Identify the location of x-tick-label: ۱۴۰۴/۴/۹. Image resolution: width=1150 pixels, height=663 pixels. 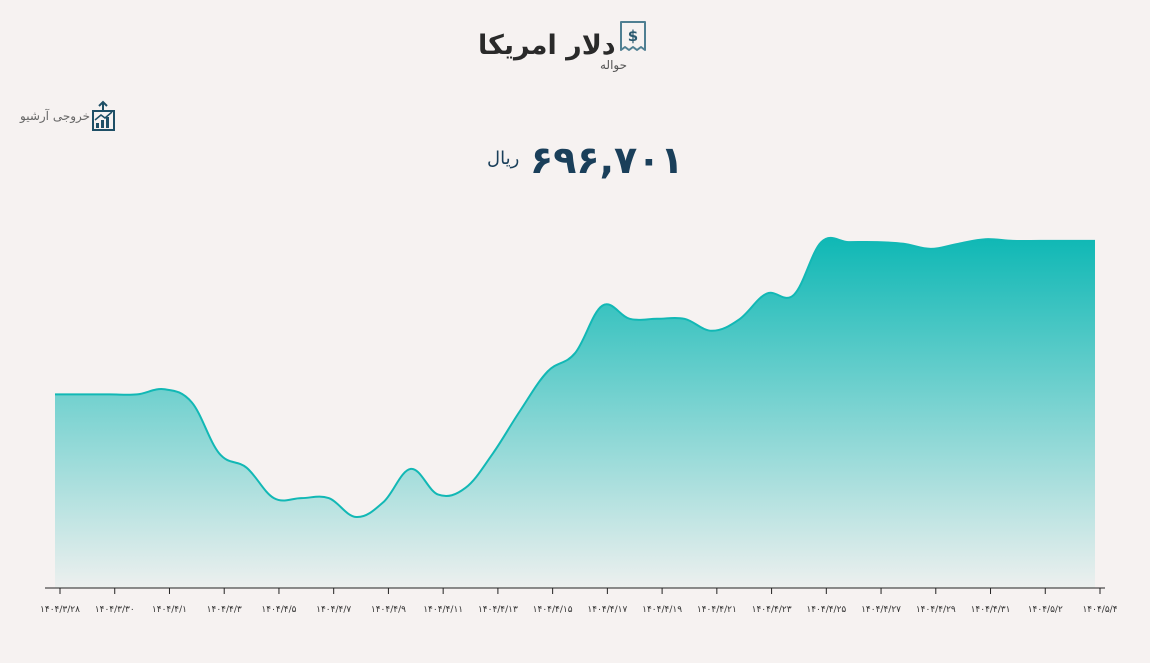
(388, 610).